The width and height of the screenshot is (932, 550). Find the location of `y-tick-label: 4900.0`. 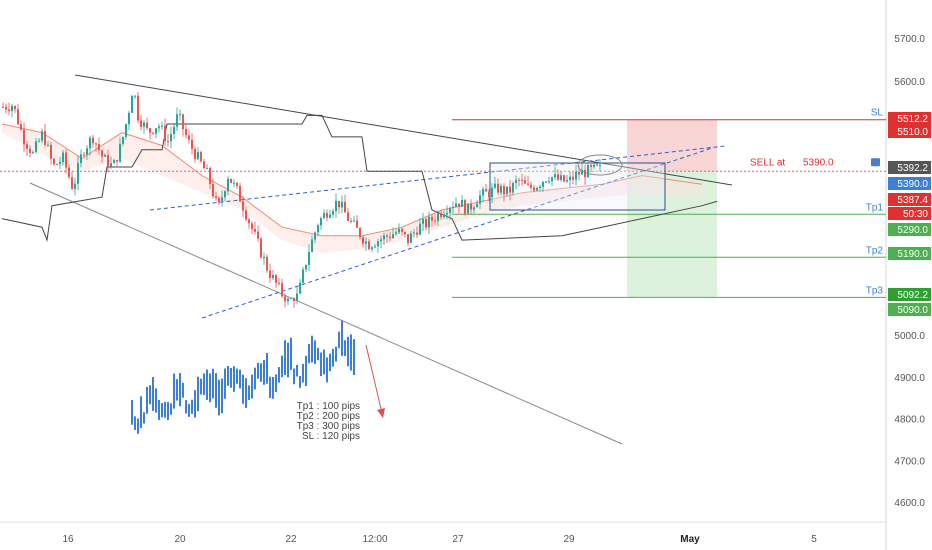

y-tick-label: 4900.0 is located at coordinates (909, 378).